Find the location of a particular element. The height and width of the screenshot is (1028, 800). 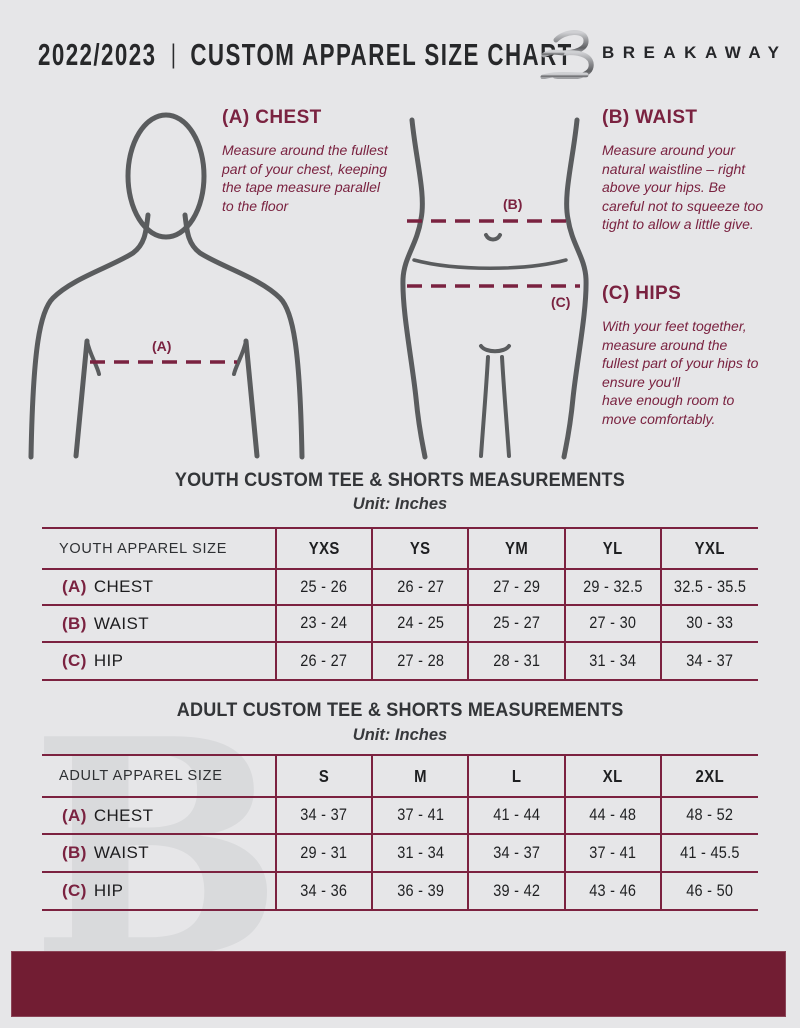

figure-right-torso-leg-outline is located at coordinates (575, 288).